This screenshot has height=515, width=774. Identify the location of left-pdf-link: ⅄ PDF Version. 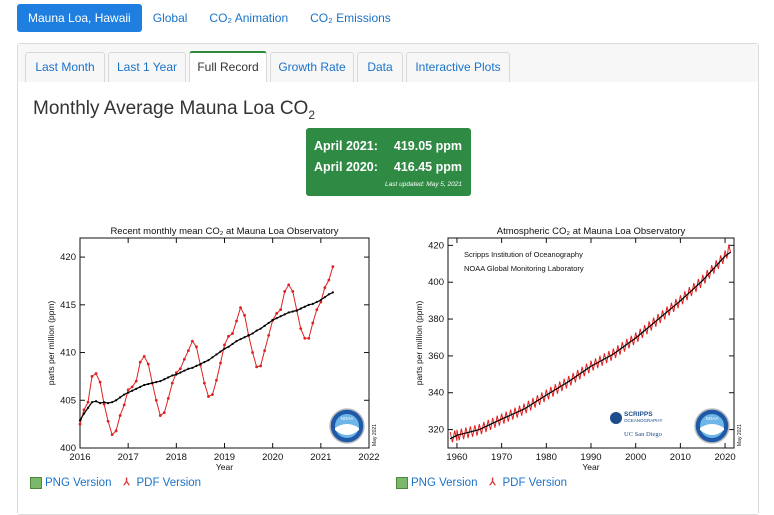
(162, 483).